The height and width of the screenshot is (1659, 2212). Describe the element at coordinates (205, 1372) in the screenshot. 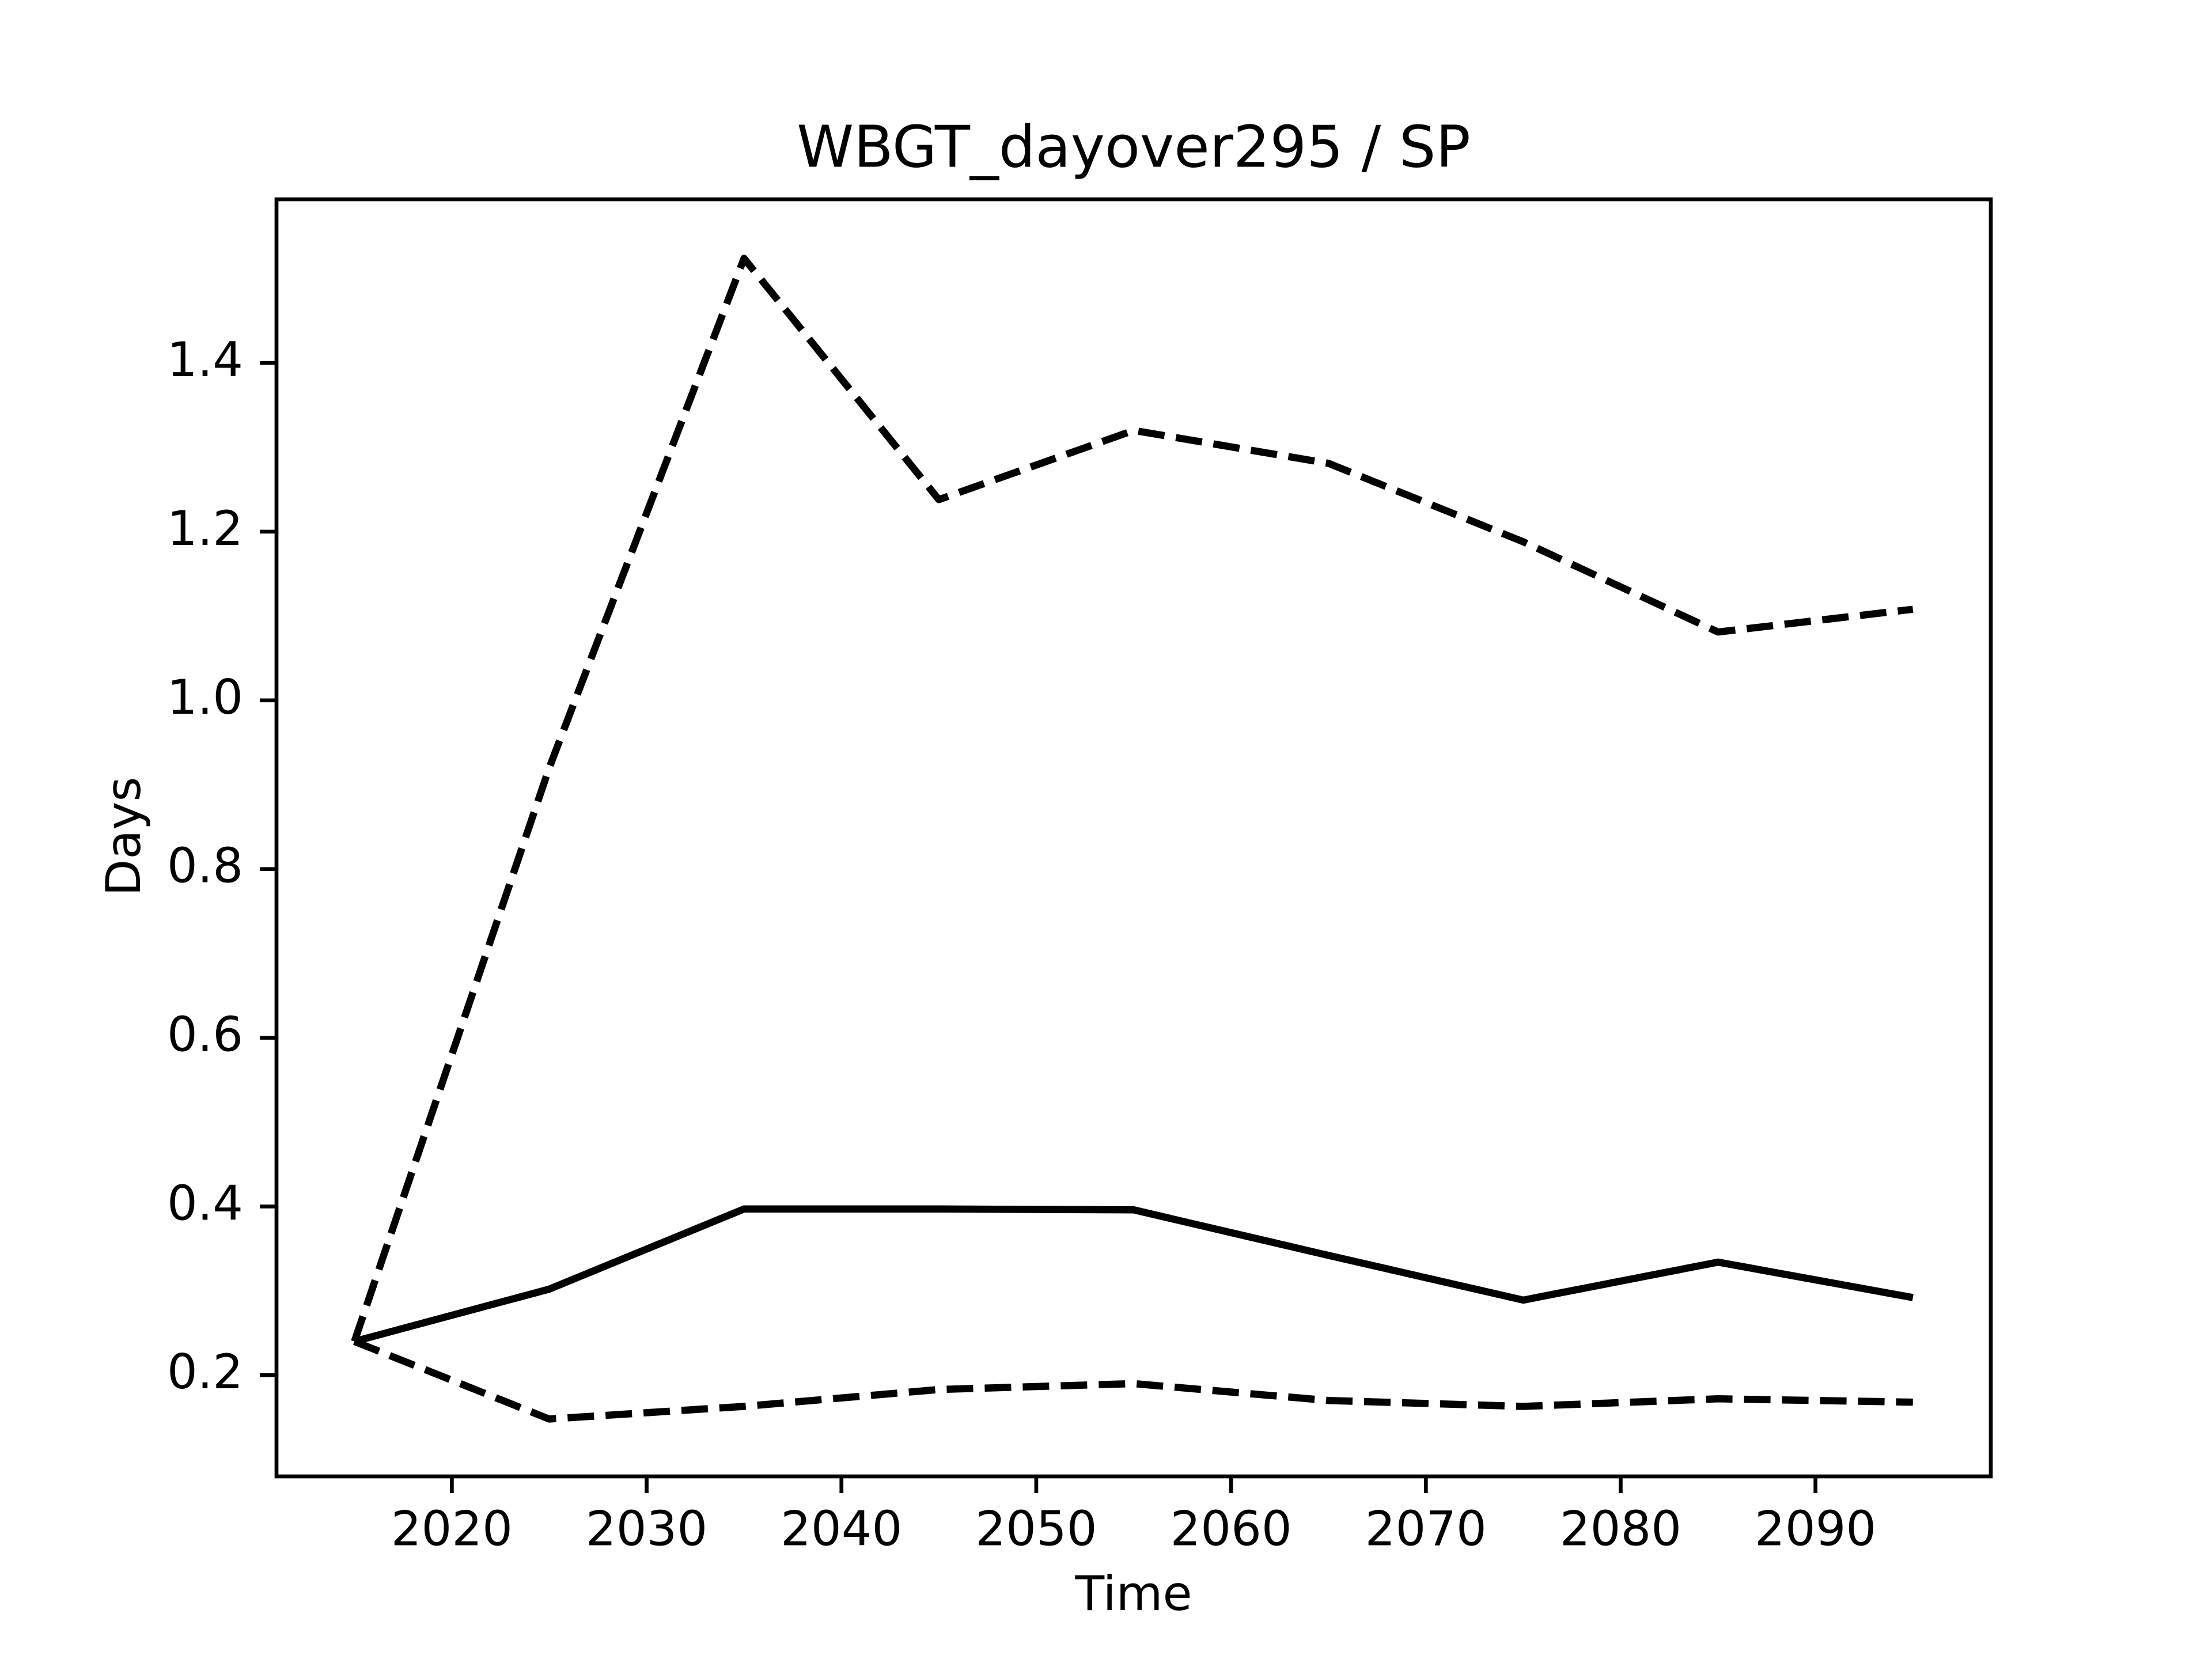

I see `y-tick-label: 0.2` at that location.